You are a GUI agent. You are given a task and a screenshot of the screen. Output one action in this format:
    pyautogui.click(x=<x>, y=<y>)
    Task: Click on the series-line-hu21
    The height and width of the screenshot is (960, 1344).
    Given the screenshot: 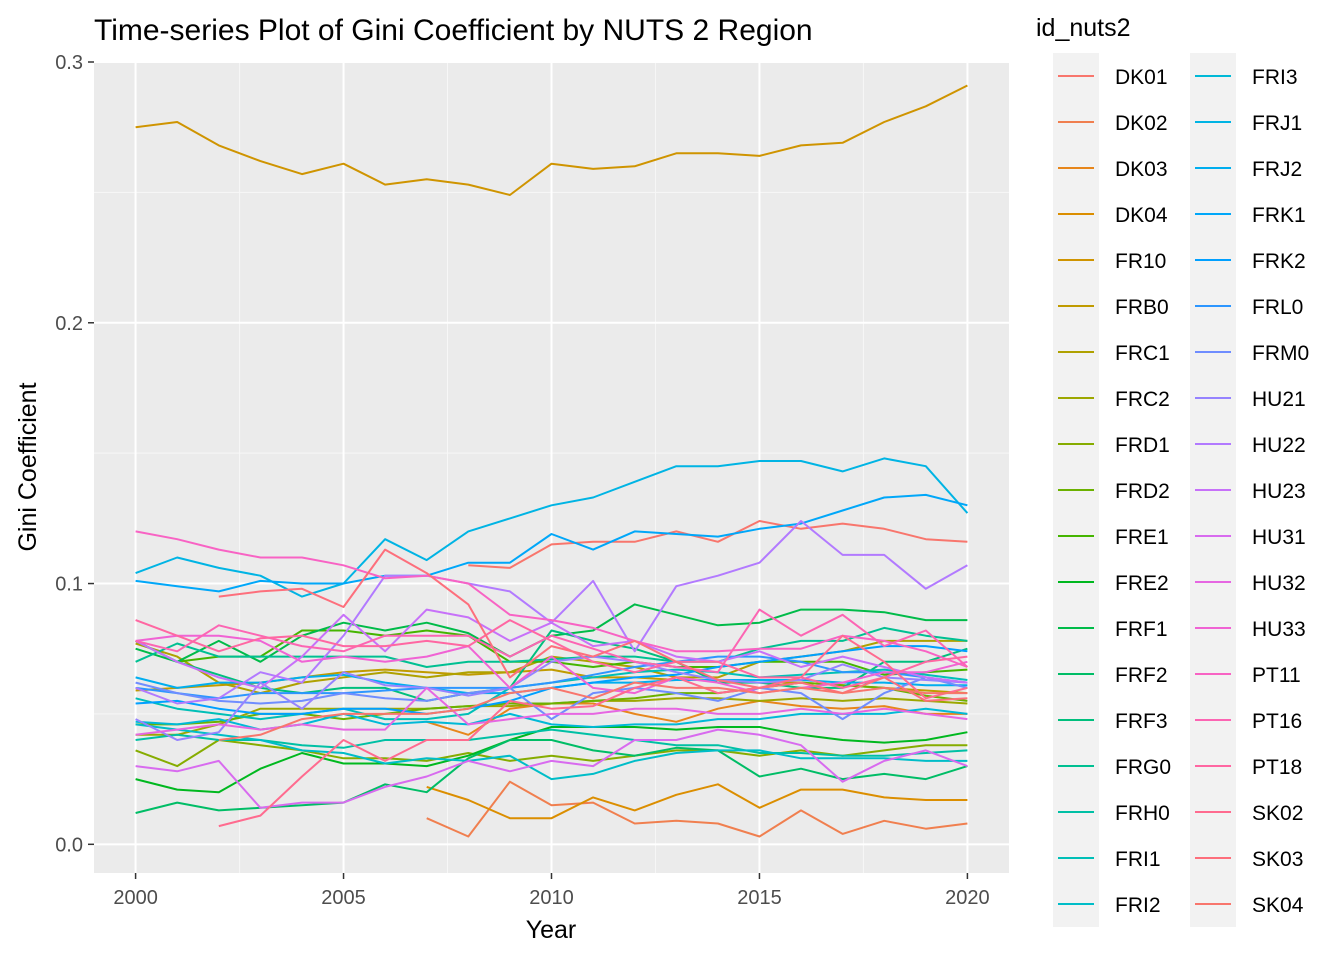 What is the action you would take?
    pyautogui.click(x=551, y=698)
    